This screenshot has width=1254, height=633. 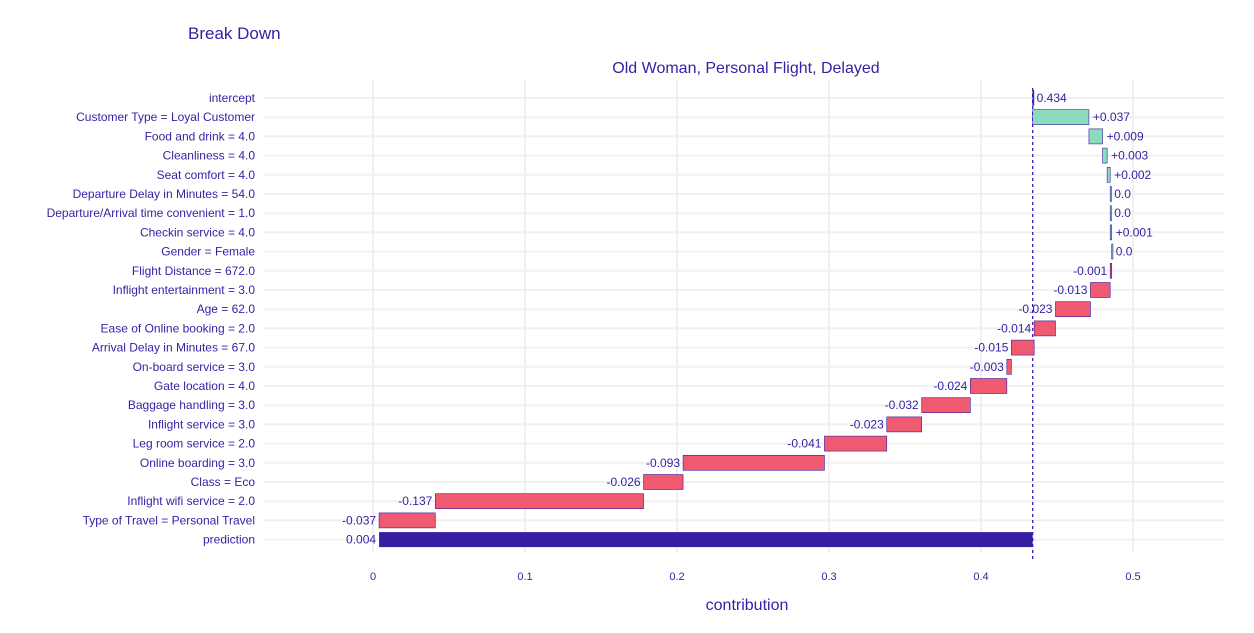 What do you see at coordinates (1125, 136) in the screenshot?
I see `data-label: +0.009` at bounding box center [1125, 136].